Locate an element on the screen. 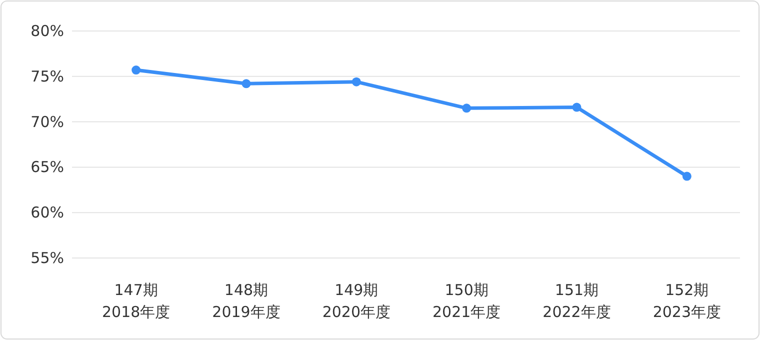  x-tick-label: 147期 2018年度 is located at coordinates (136, 301).